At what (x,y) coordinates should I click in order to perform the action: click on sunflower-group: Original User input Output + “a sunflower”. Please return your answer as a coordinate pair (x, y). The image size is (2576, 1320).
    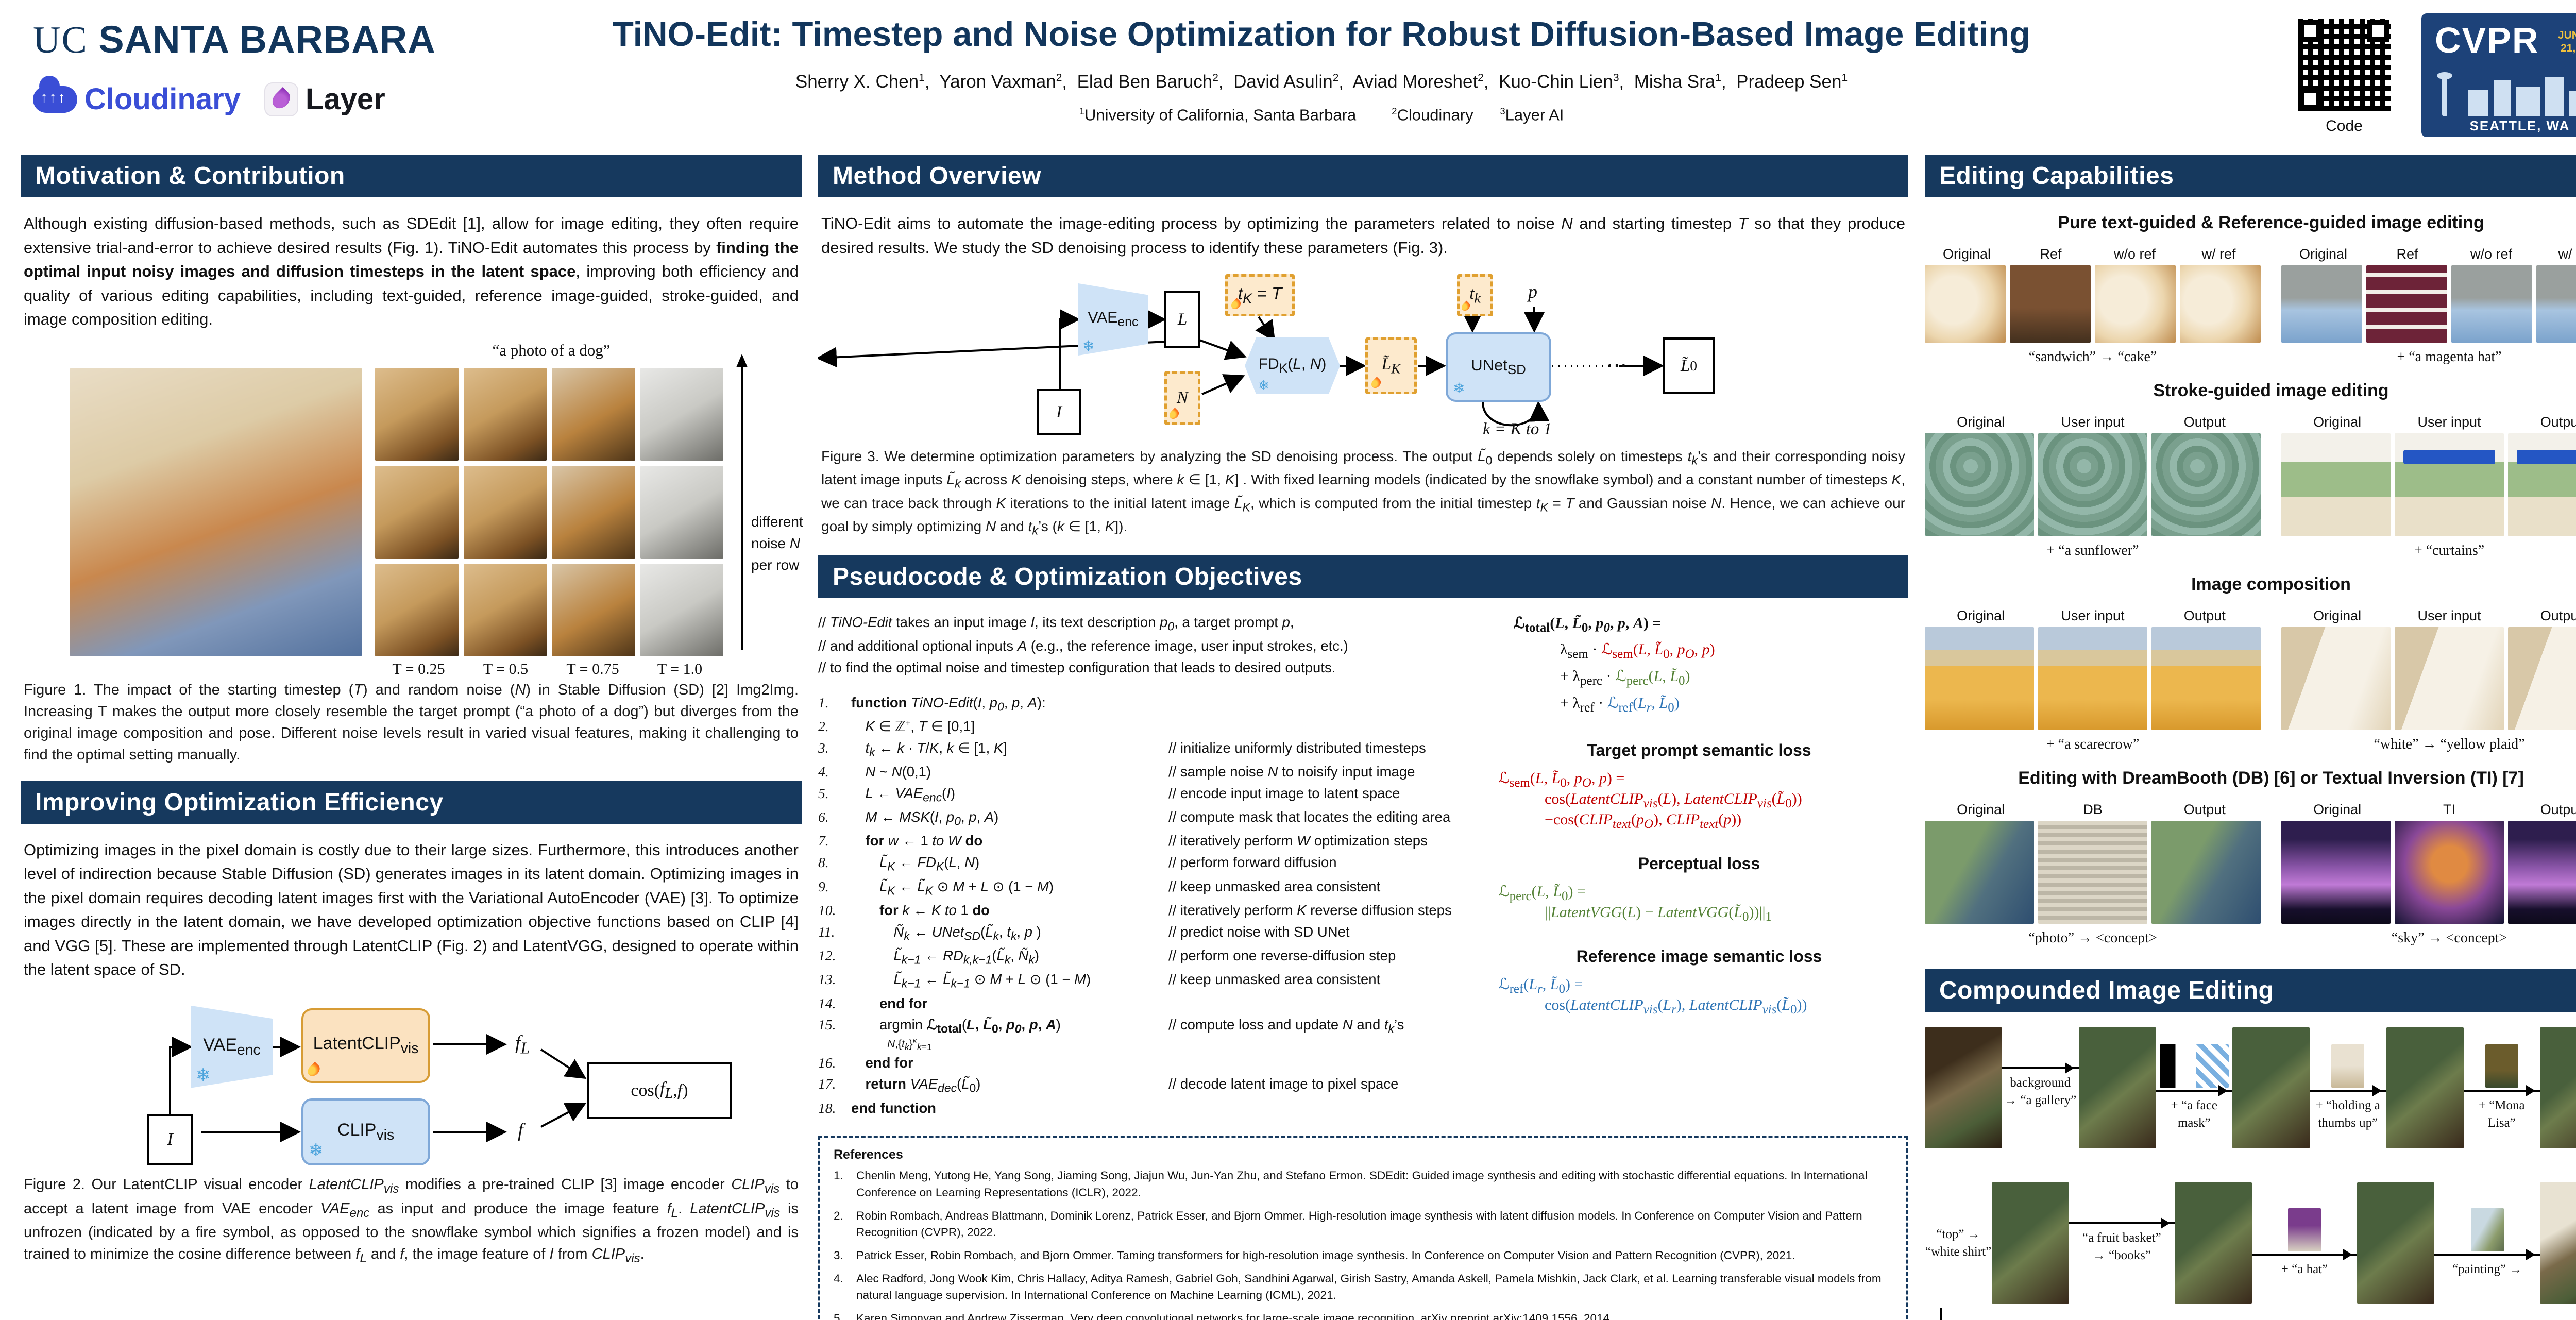
    Looking at the image, I should click on (2093, 482).